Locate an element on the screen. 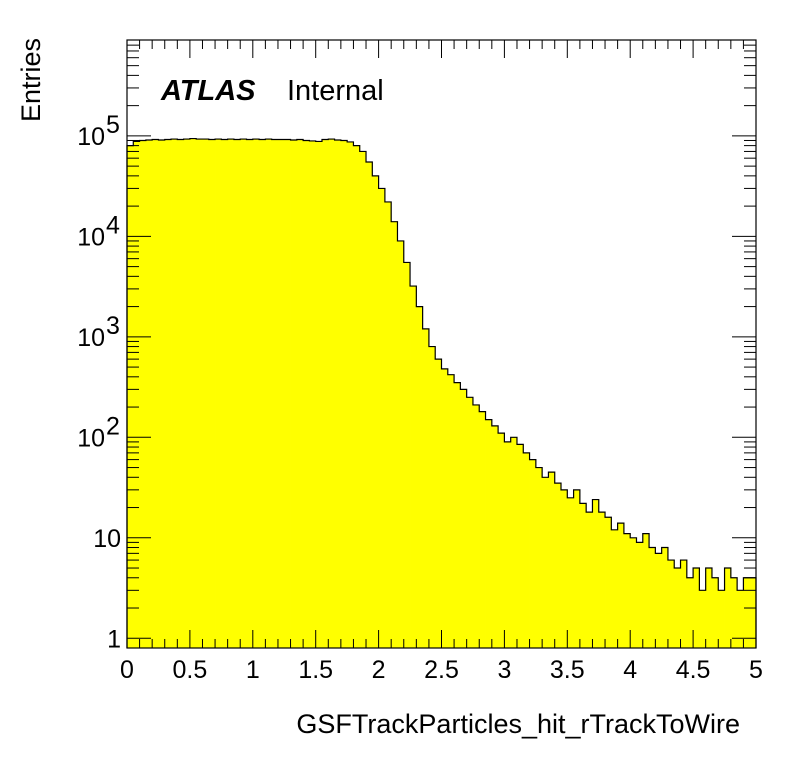  x-tick-label: 0 is located at coordinates (127, 670).